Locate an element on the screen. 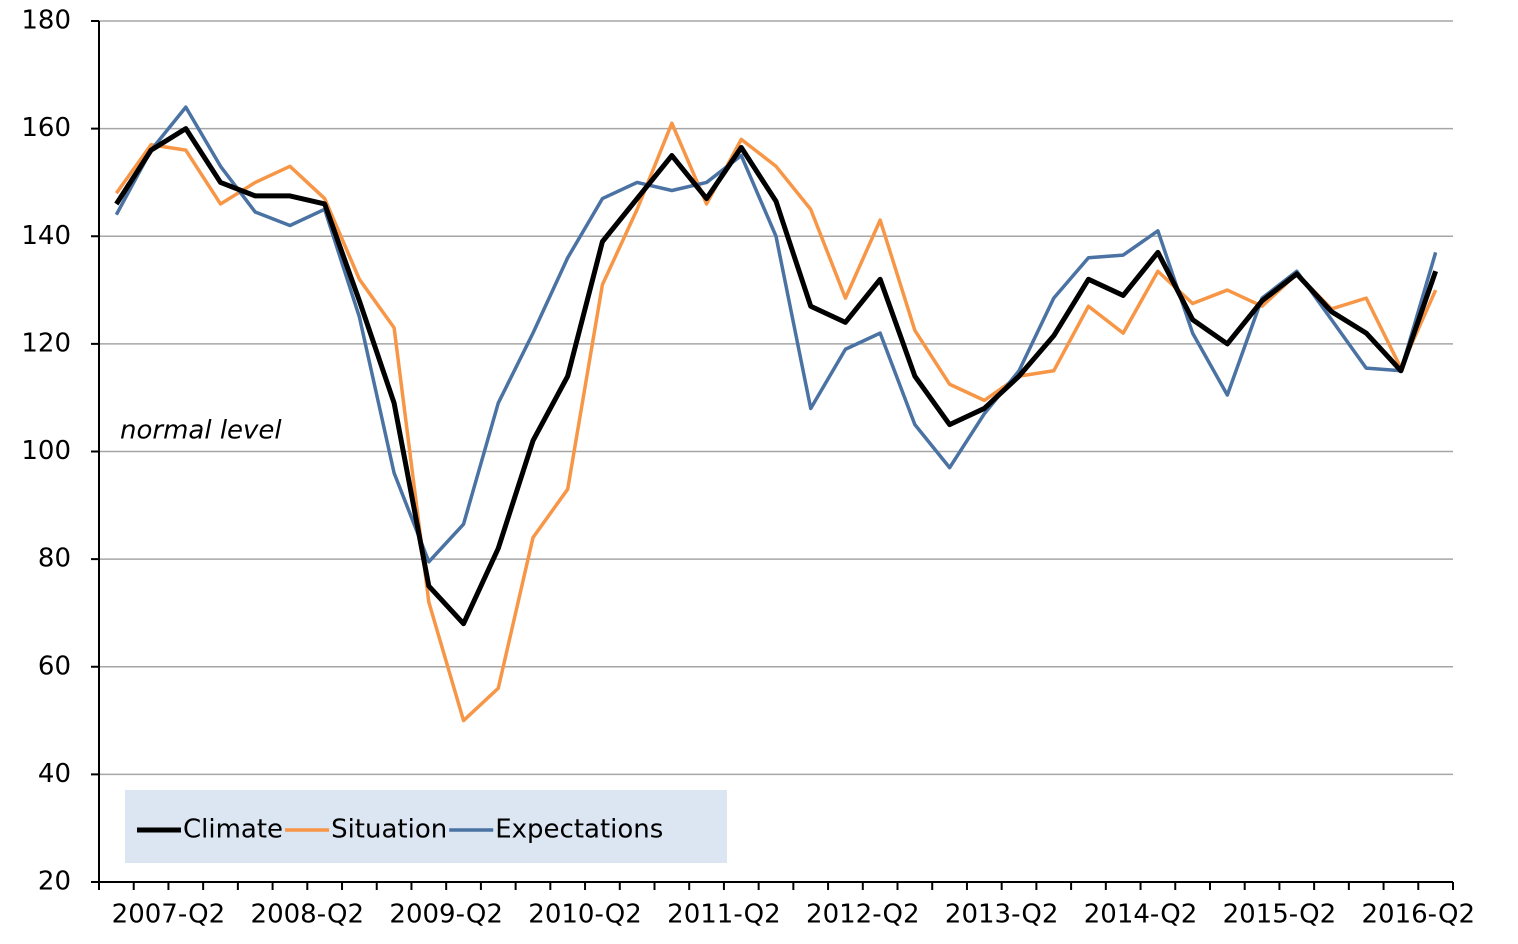 The height and width of the screenshot is (944, 1518). legend-box is located at coordinates (426, 826).